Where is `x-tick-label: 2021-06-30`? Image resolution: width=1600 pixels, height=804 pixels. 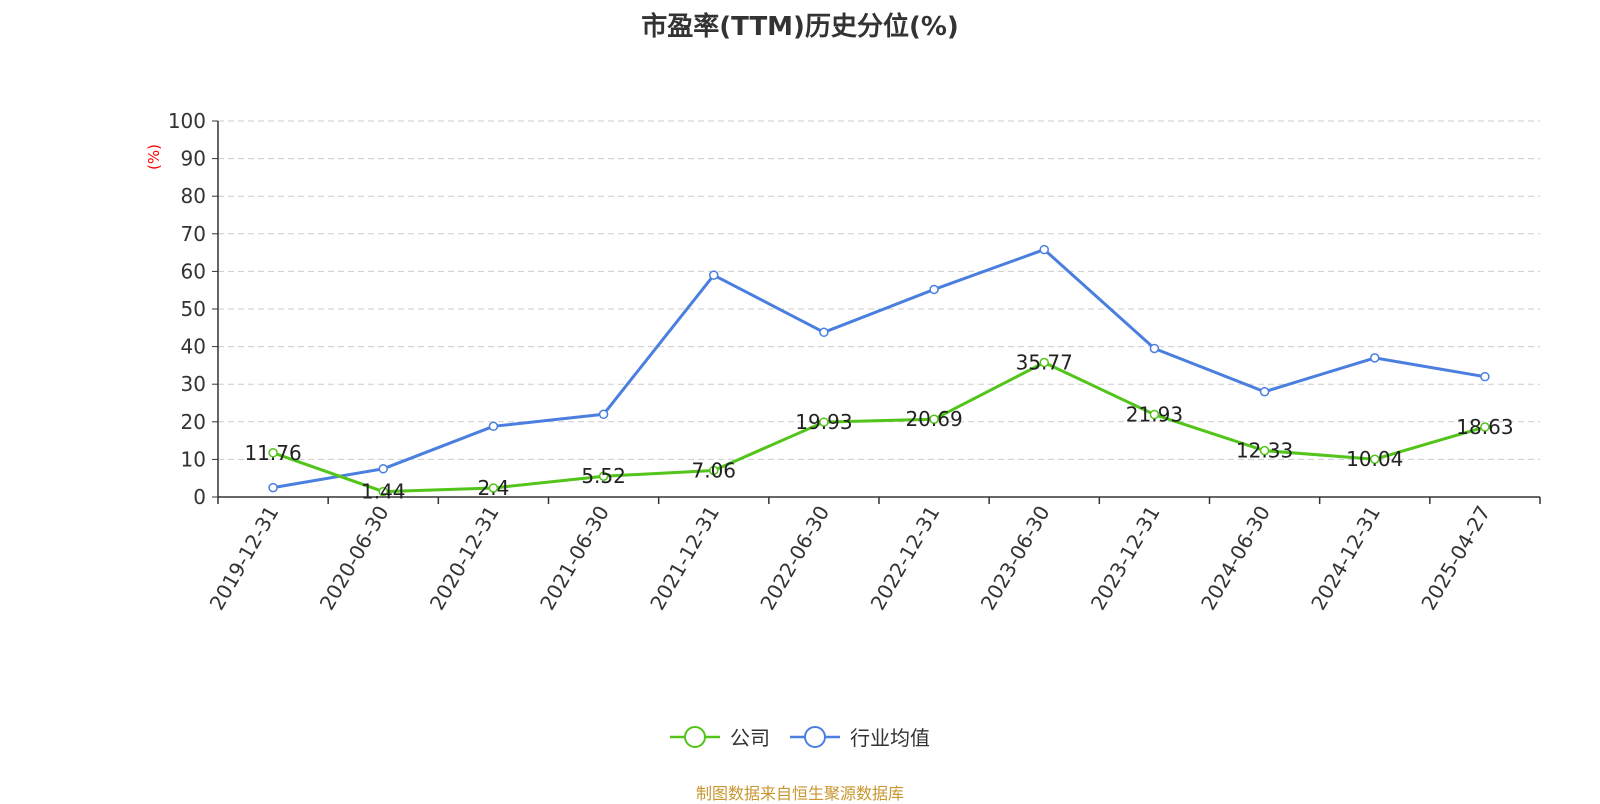 x-tick-label: 2021-06-30 is located at coordinates (574, 558).